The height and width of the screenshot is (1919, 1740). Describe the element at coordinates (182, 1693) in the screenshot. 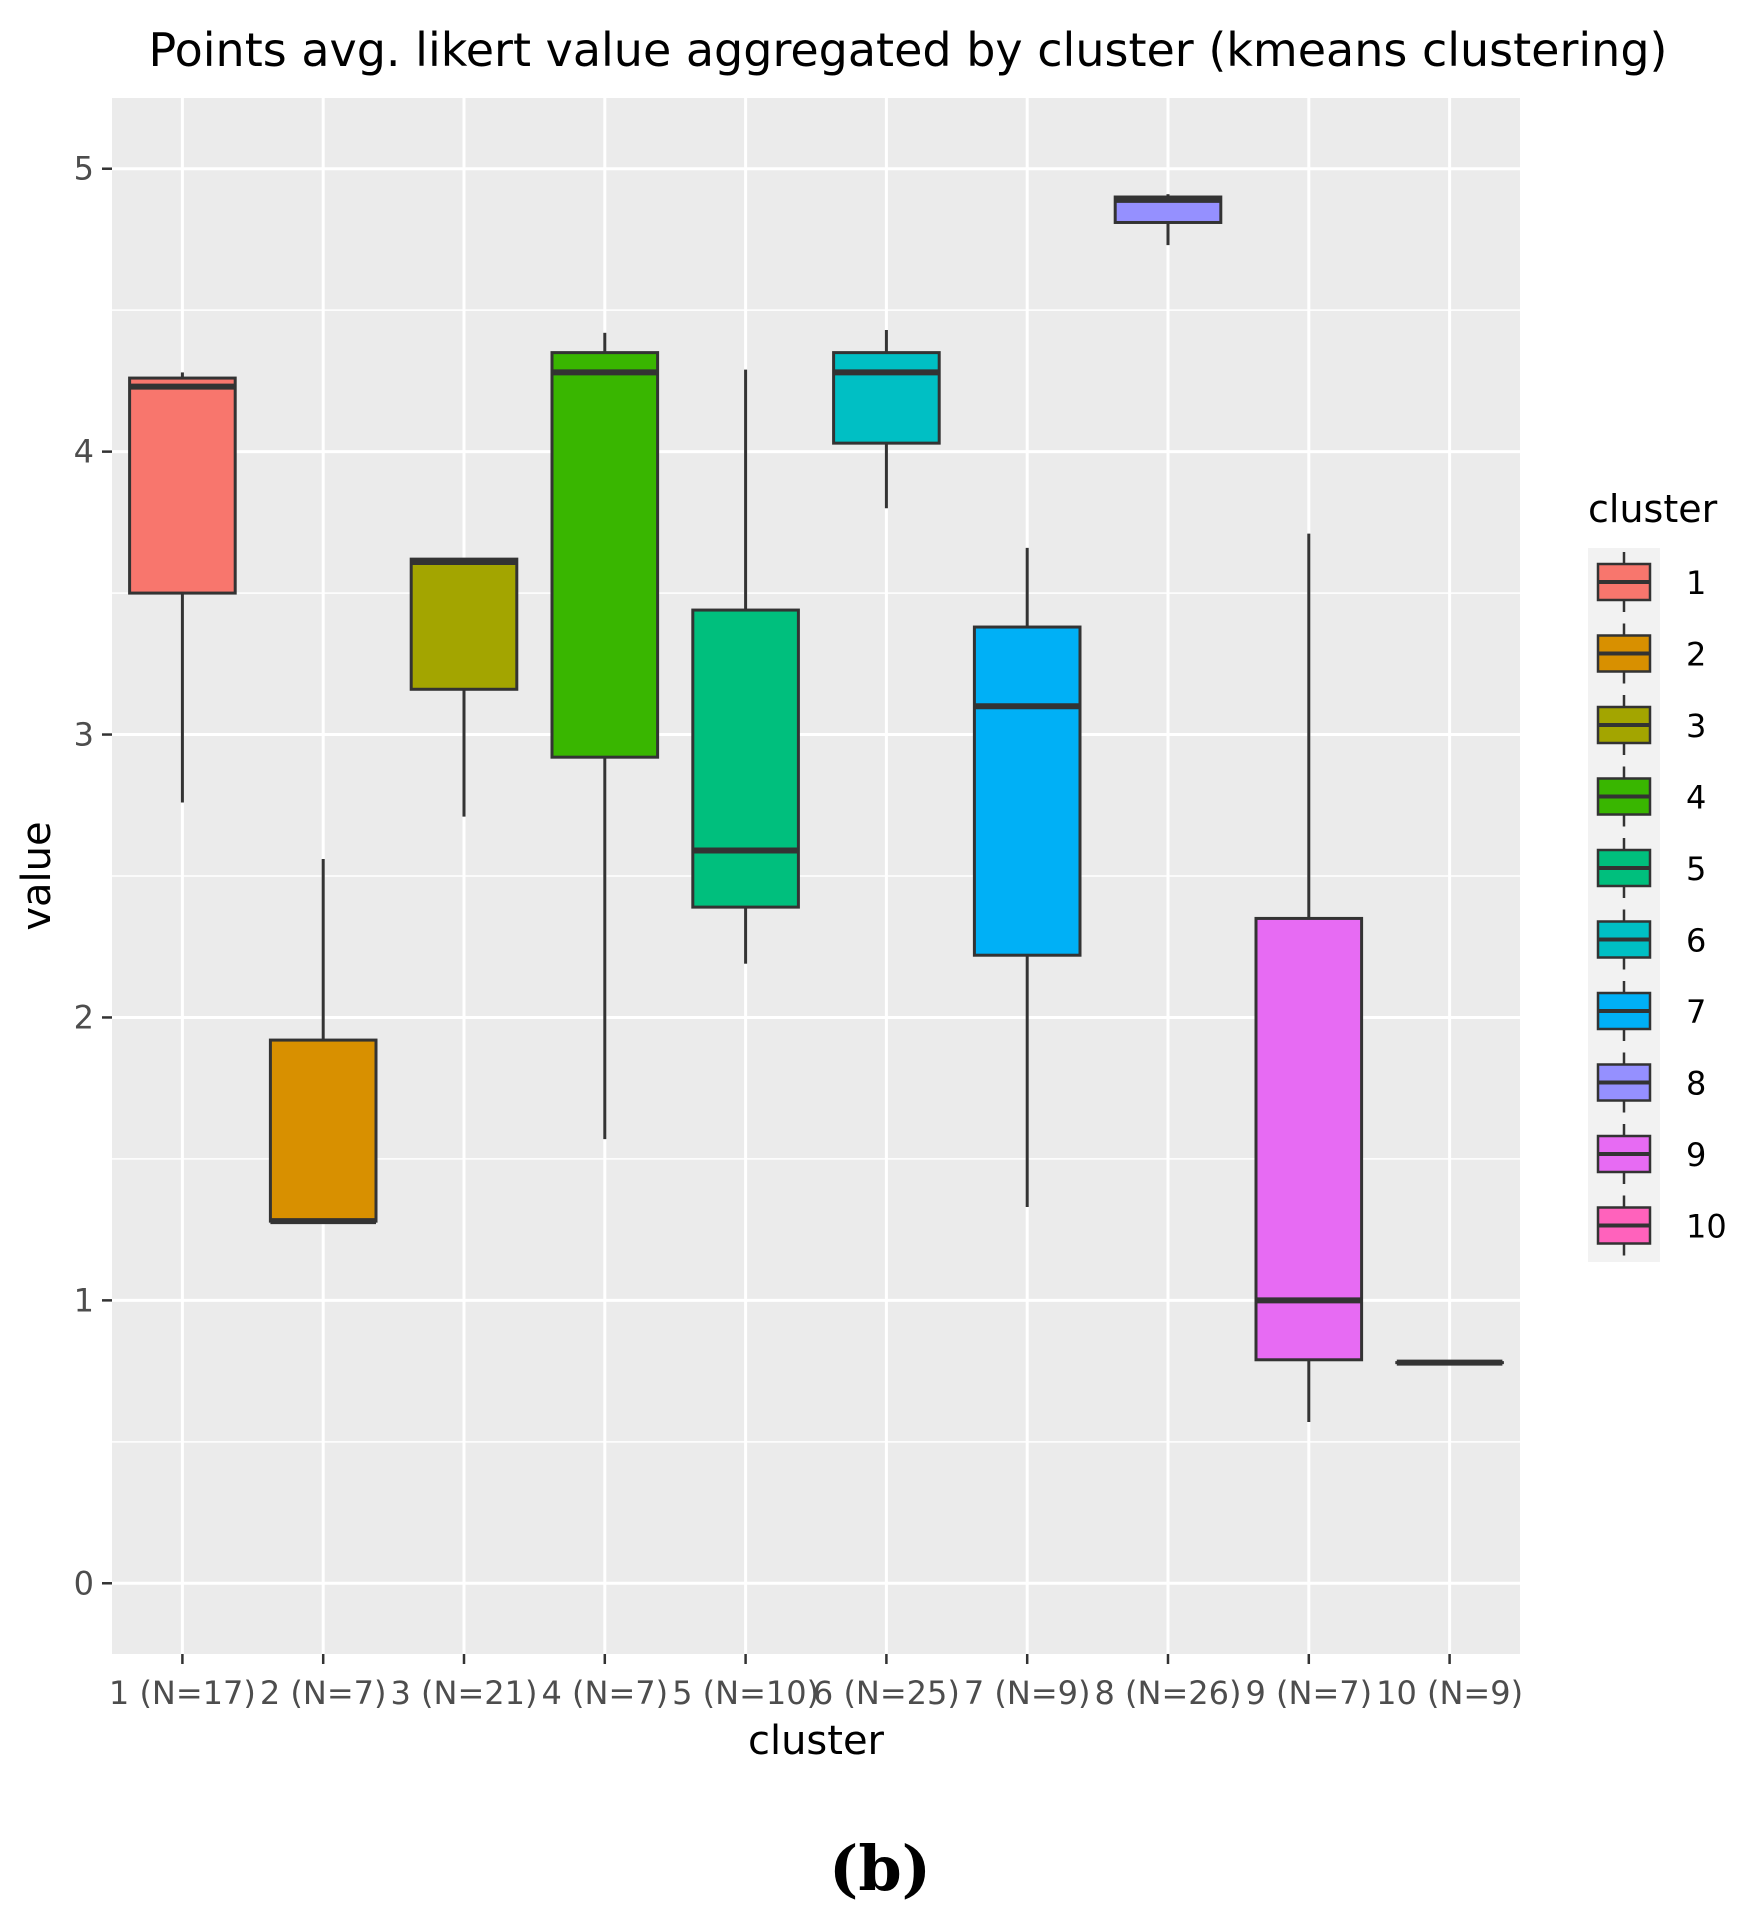

I see `x-tick-label: 1 (N=17)` at that location.